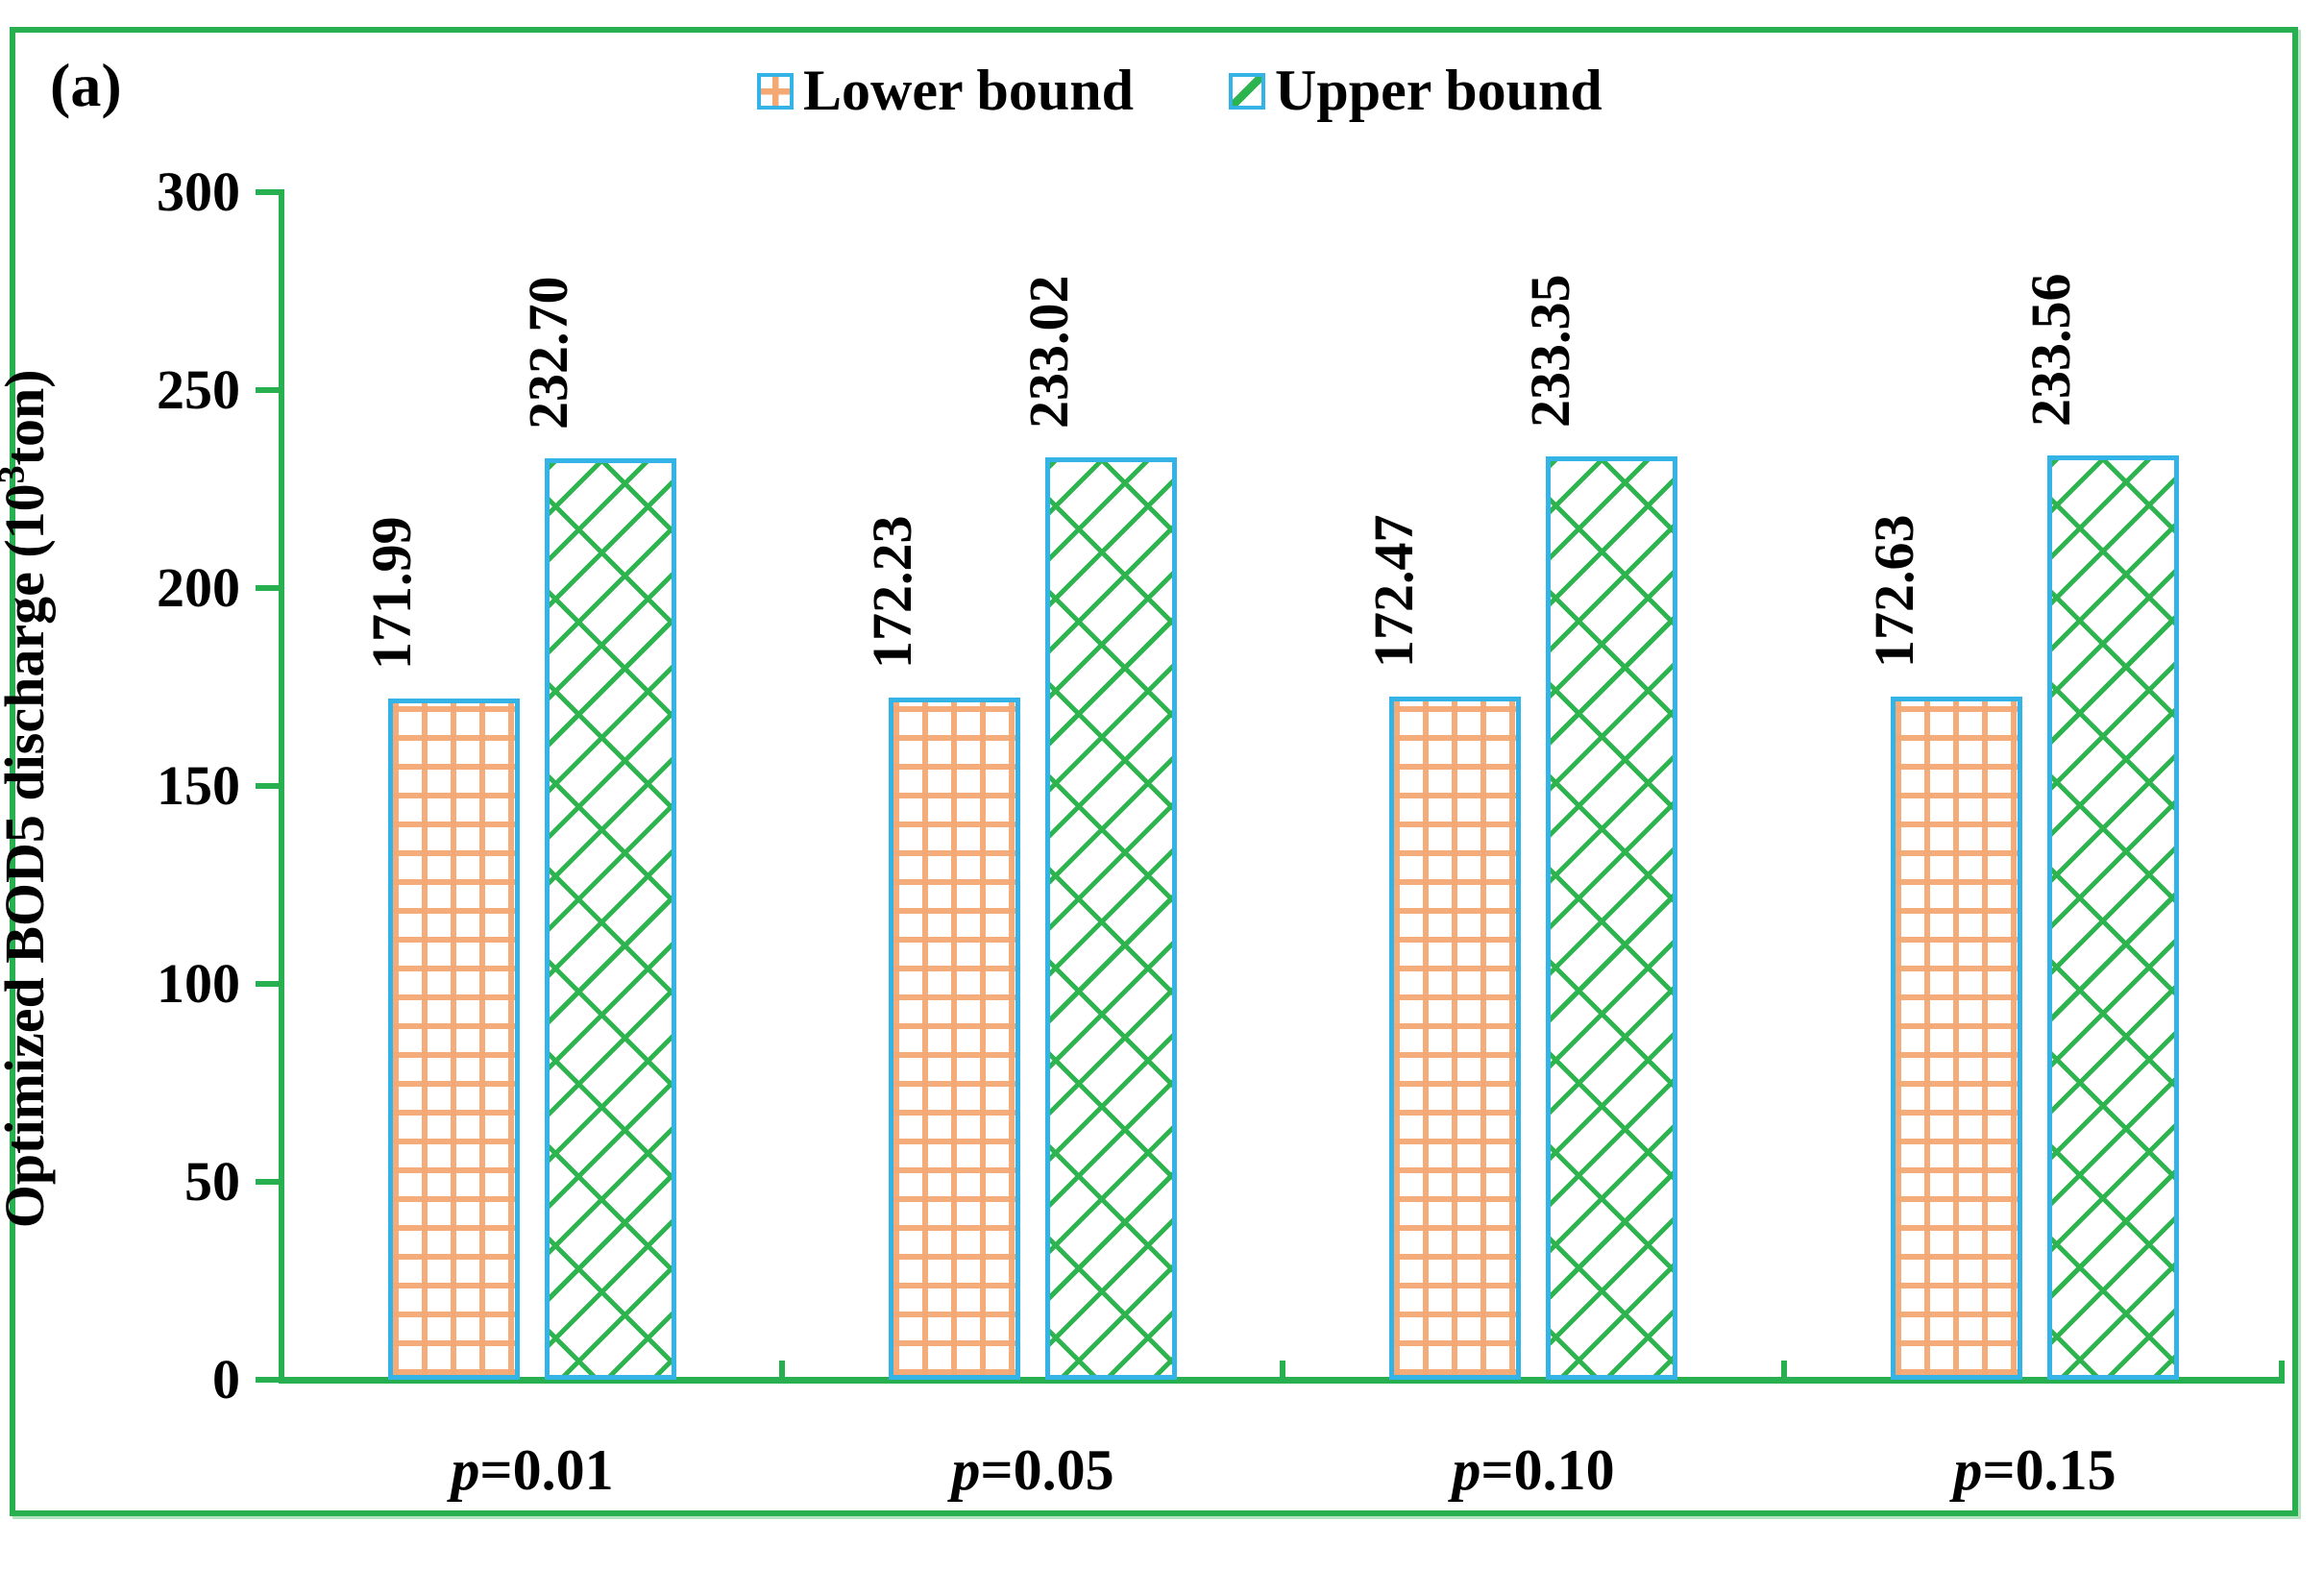 The image size is (2324, 1570). I want to click on bar-value-label: 233.02, so click(1048, 352).